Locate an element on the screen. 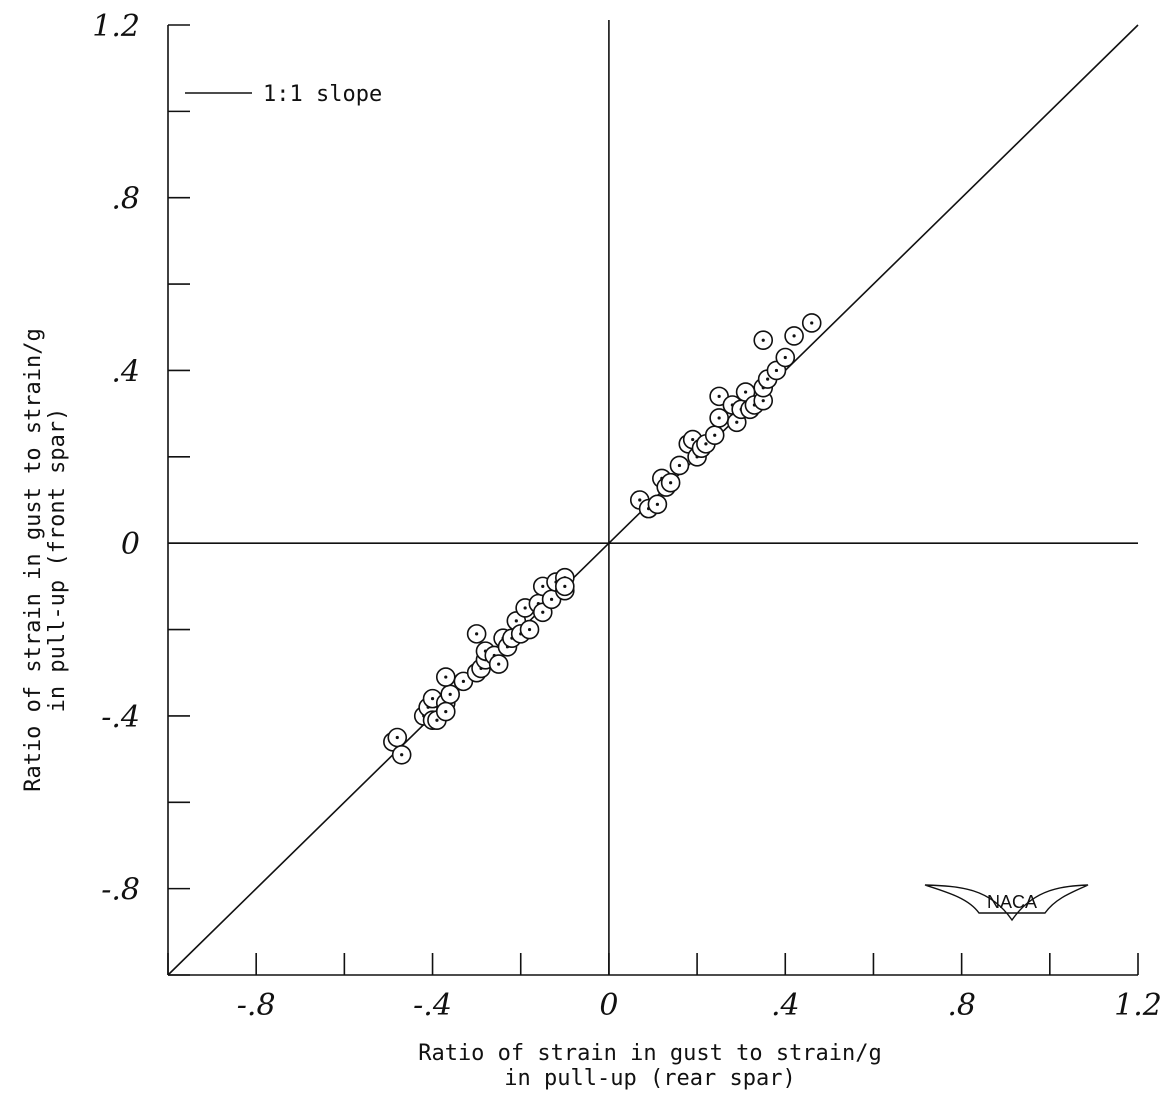 The image size is (1160, 1099). naca-wing-shape is located at coordinates (1006, 903).